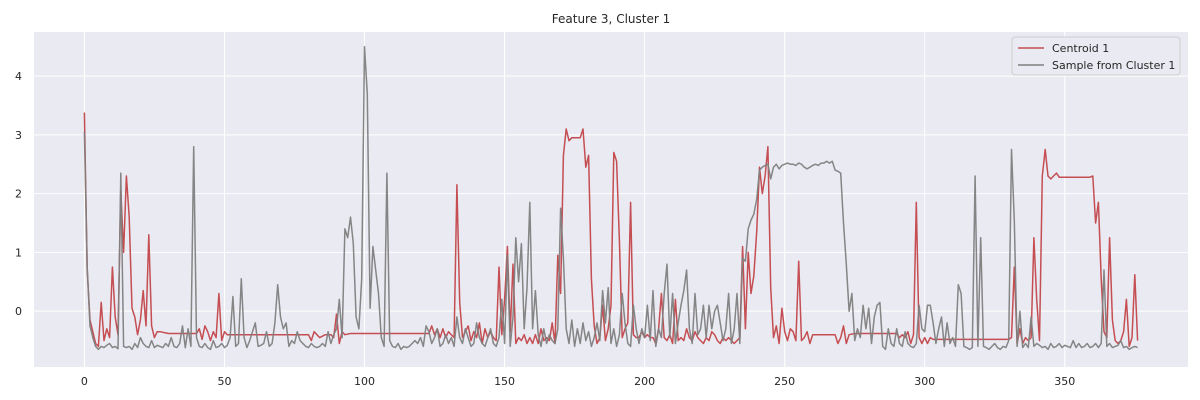 Image resolution: width=1200 pixels, height=400 pixels. What do you see at coordinates (84, 381) in the screenshot?
I see `x-tick-label: 0` at bounding box center [84, 381].